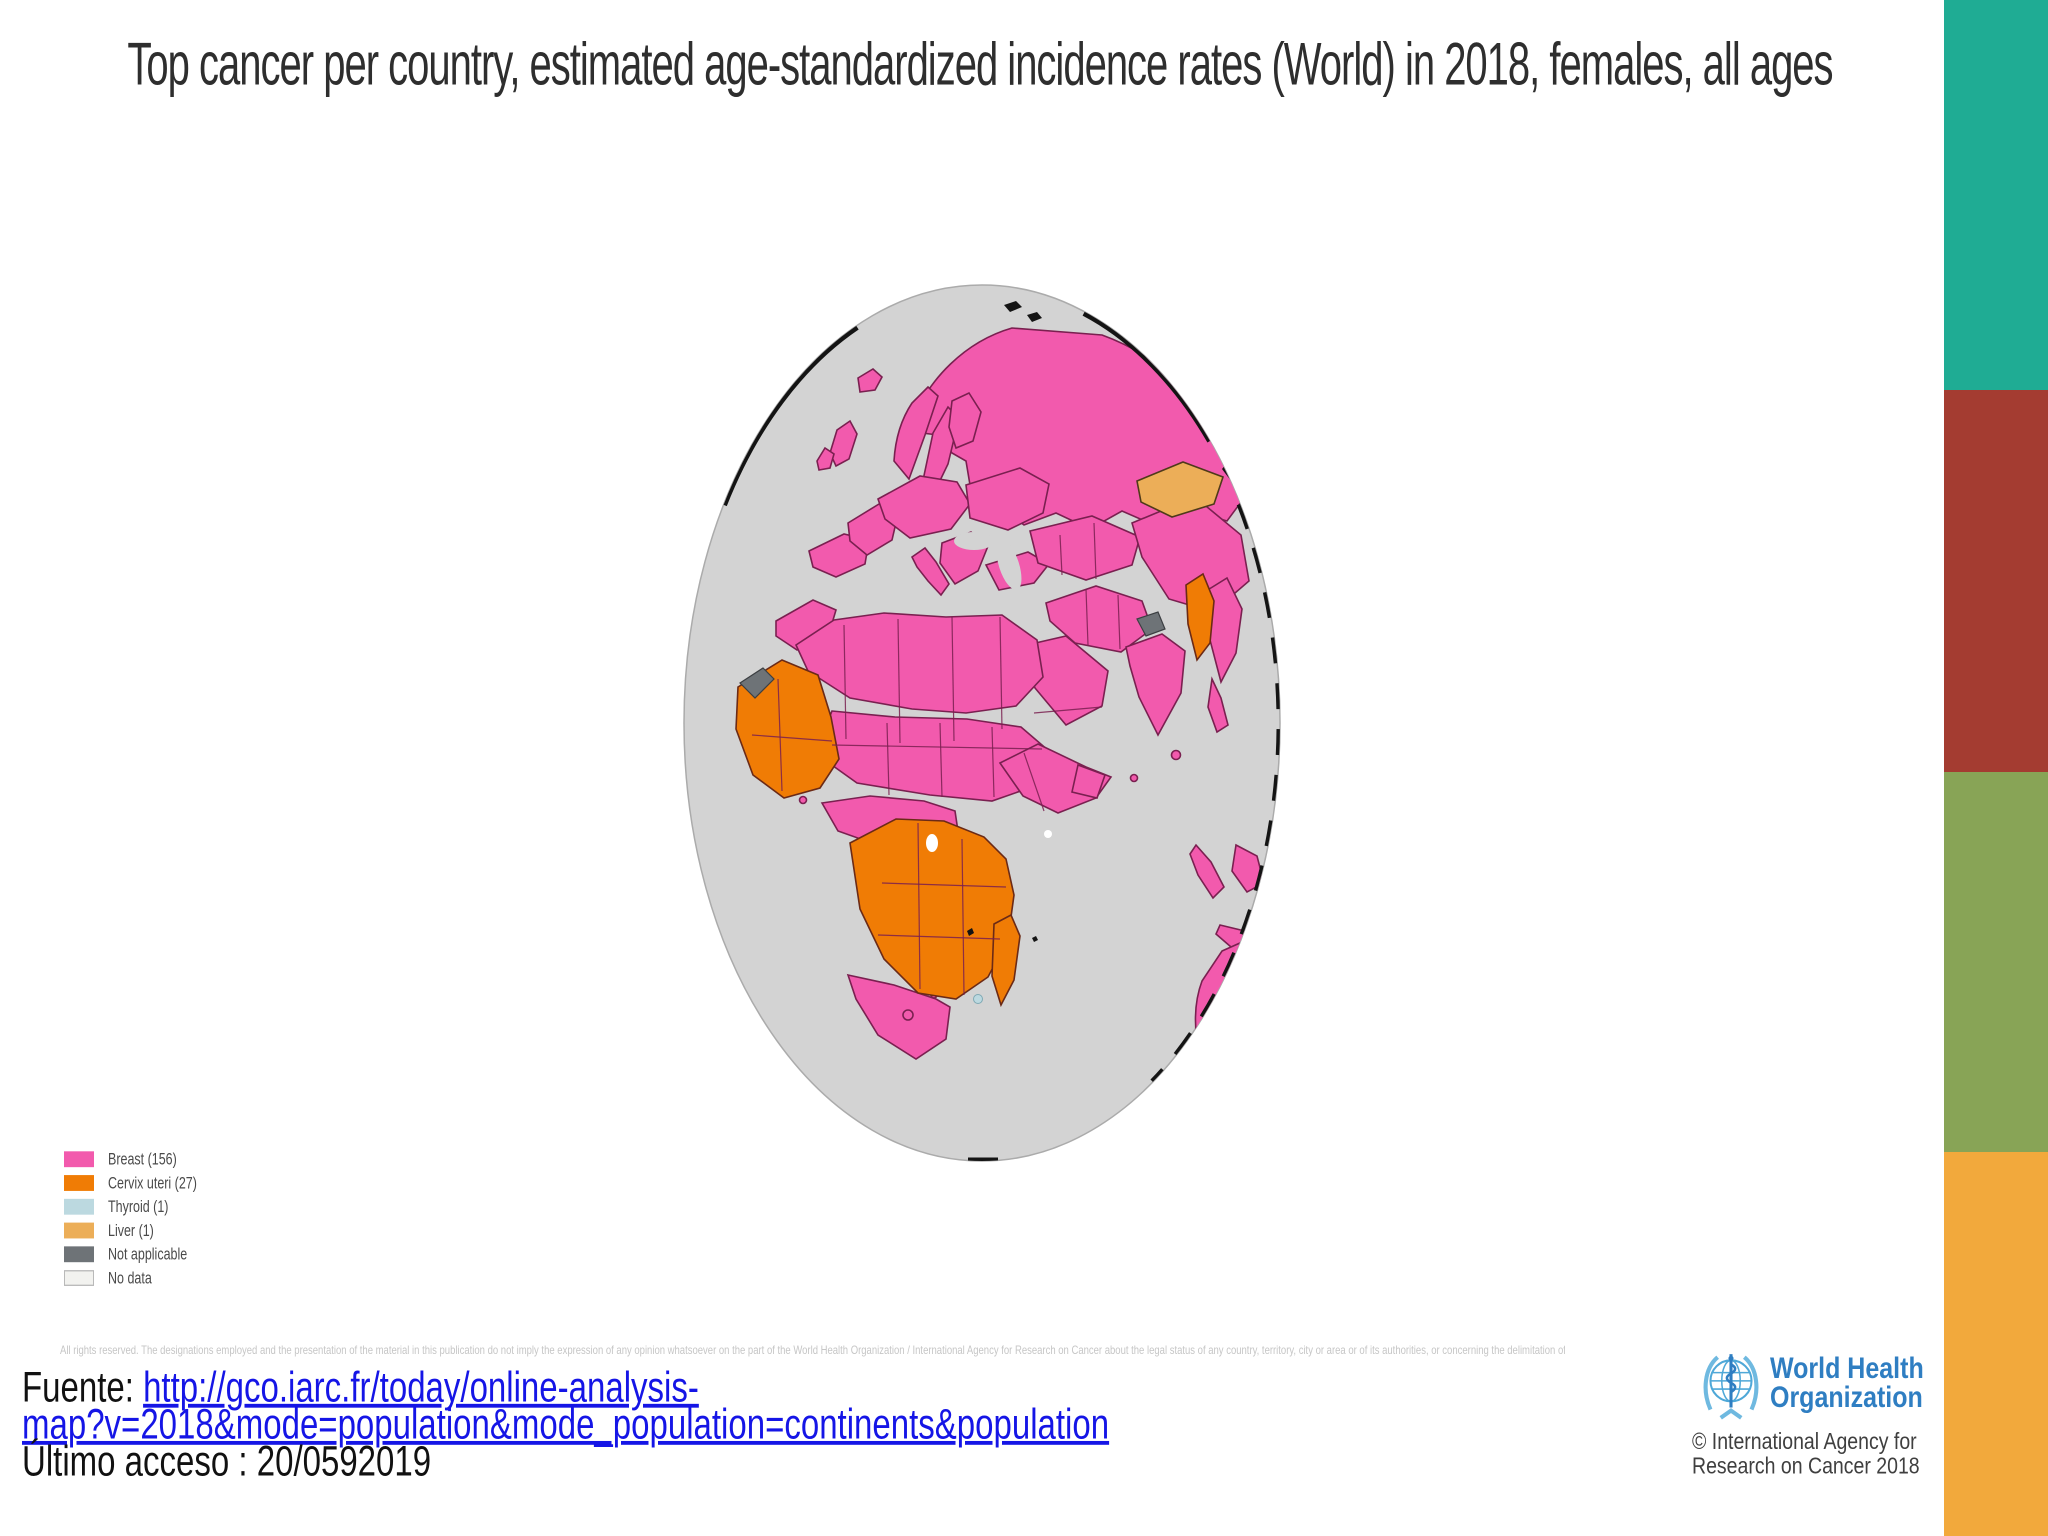  I want to click on legend-swatch-cervix-uteri, so click(79, 1182).